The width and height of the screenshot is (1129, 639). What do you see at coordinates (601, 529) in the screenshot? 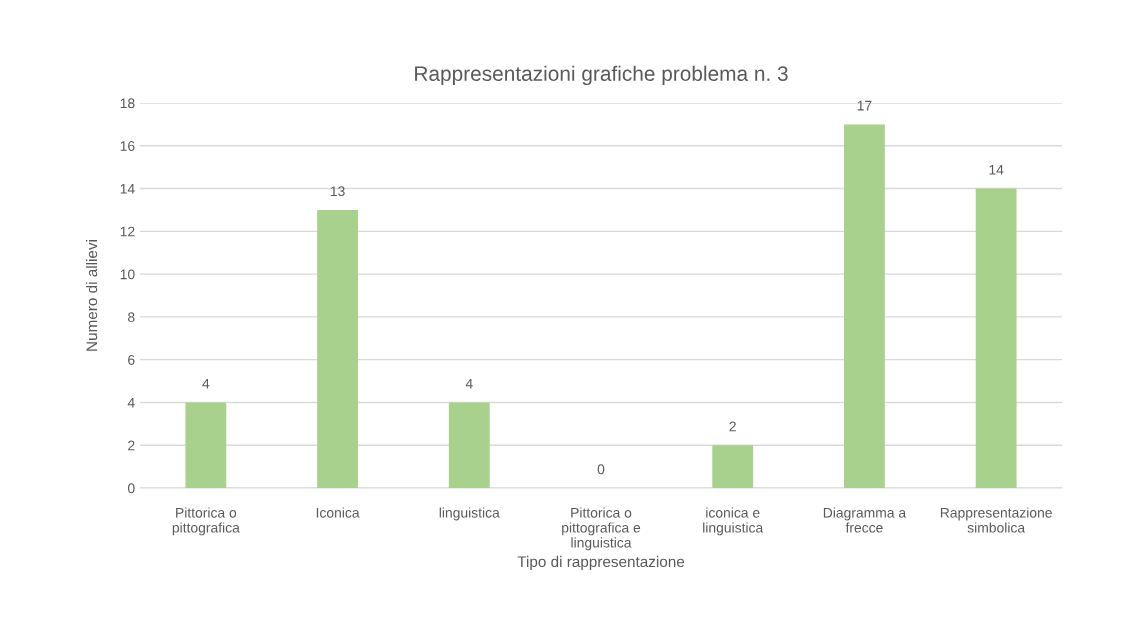
I see `x-tick-label: Pittorica o pittografica e linguistica` at bounding box center [601, 529].